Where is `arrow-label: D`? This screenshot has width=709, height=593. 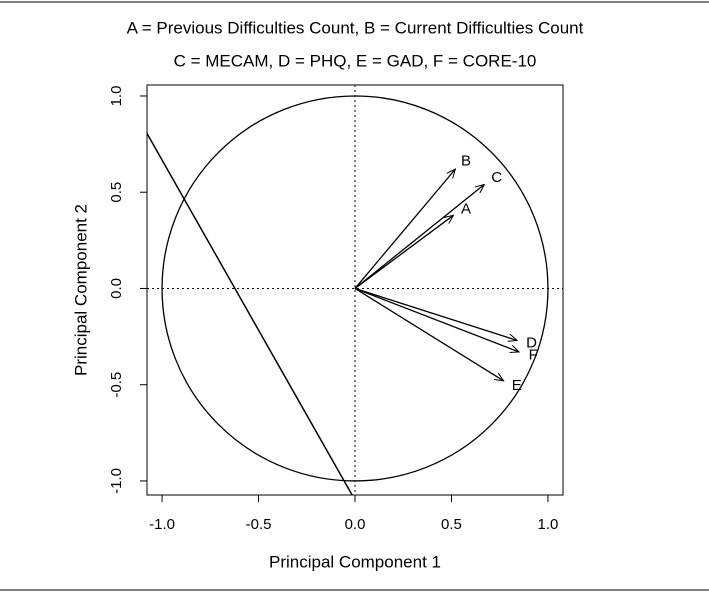
arrow-label: D is located at coordinates (531, 342).